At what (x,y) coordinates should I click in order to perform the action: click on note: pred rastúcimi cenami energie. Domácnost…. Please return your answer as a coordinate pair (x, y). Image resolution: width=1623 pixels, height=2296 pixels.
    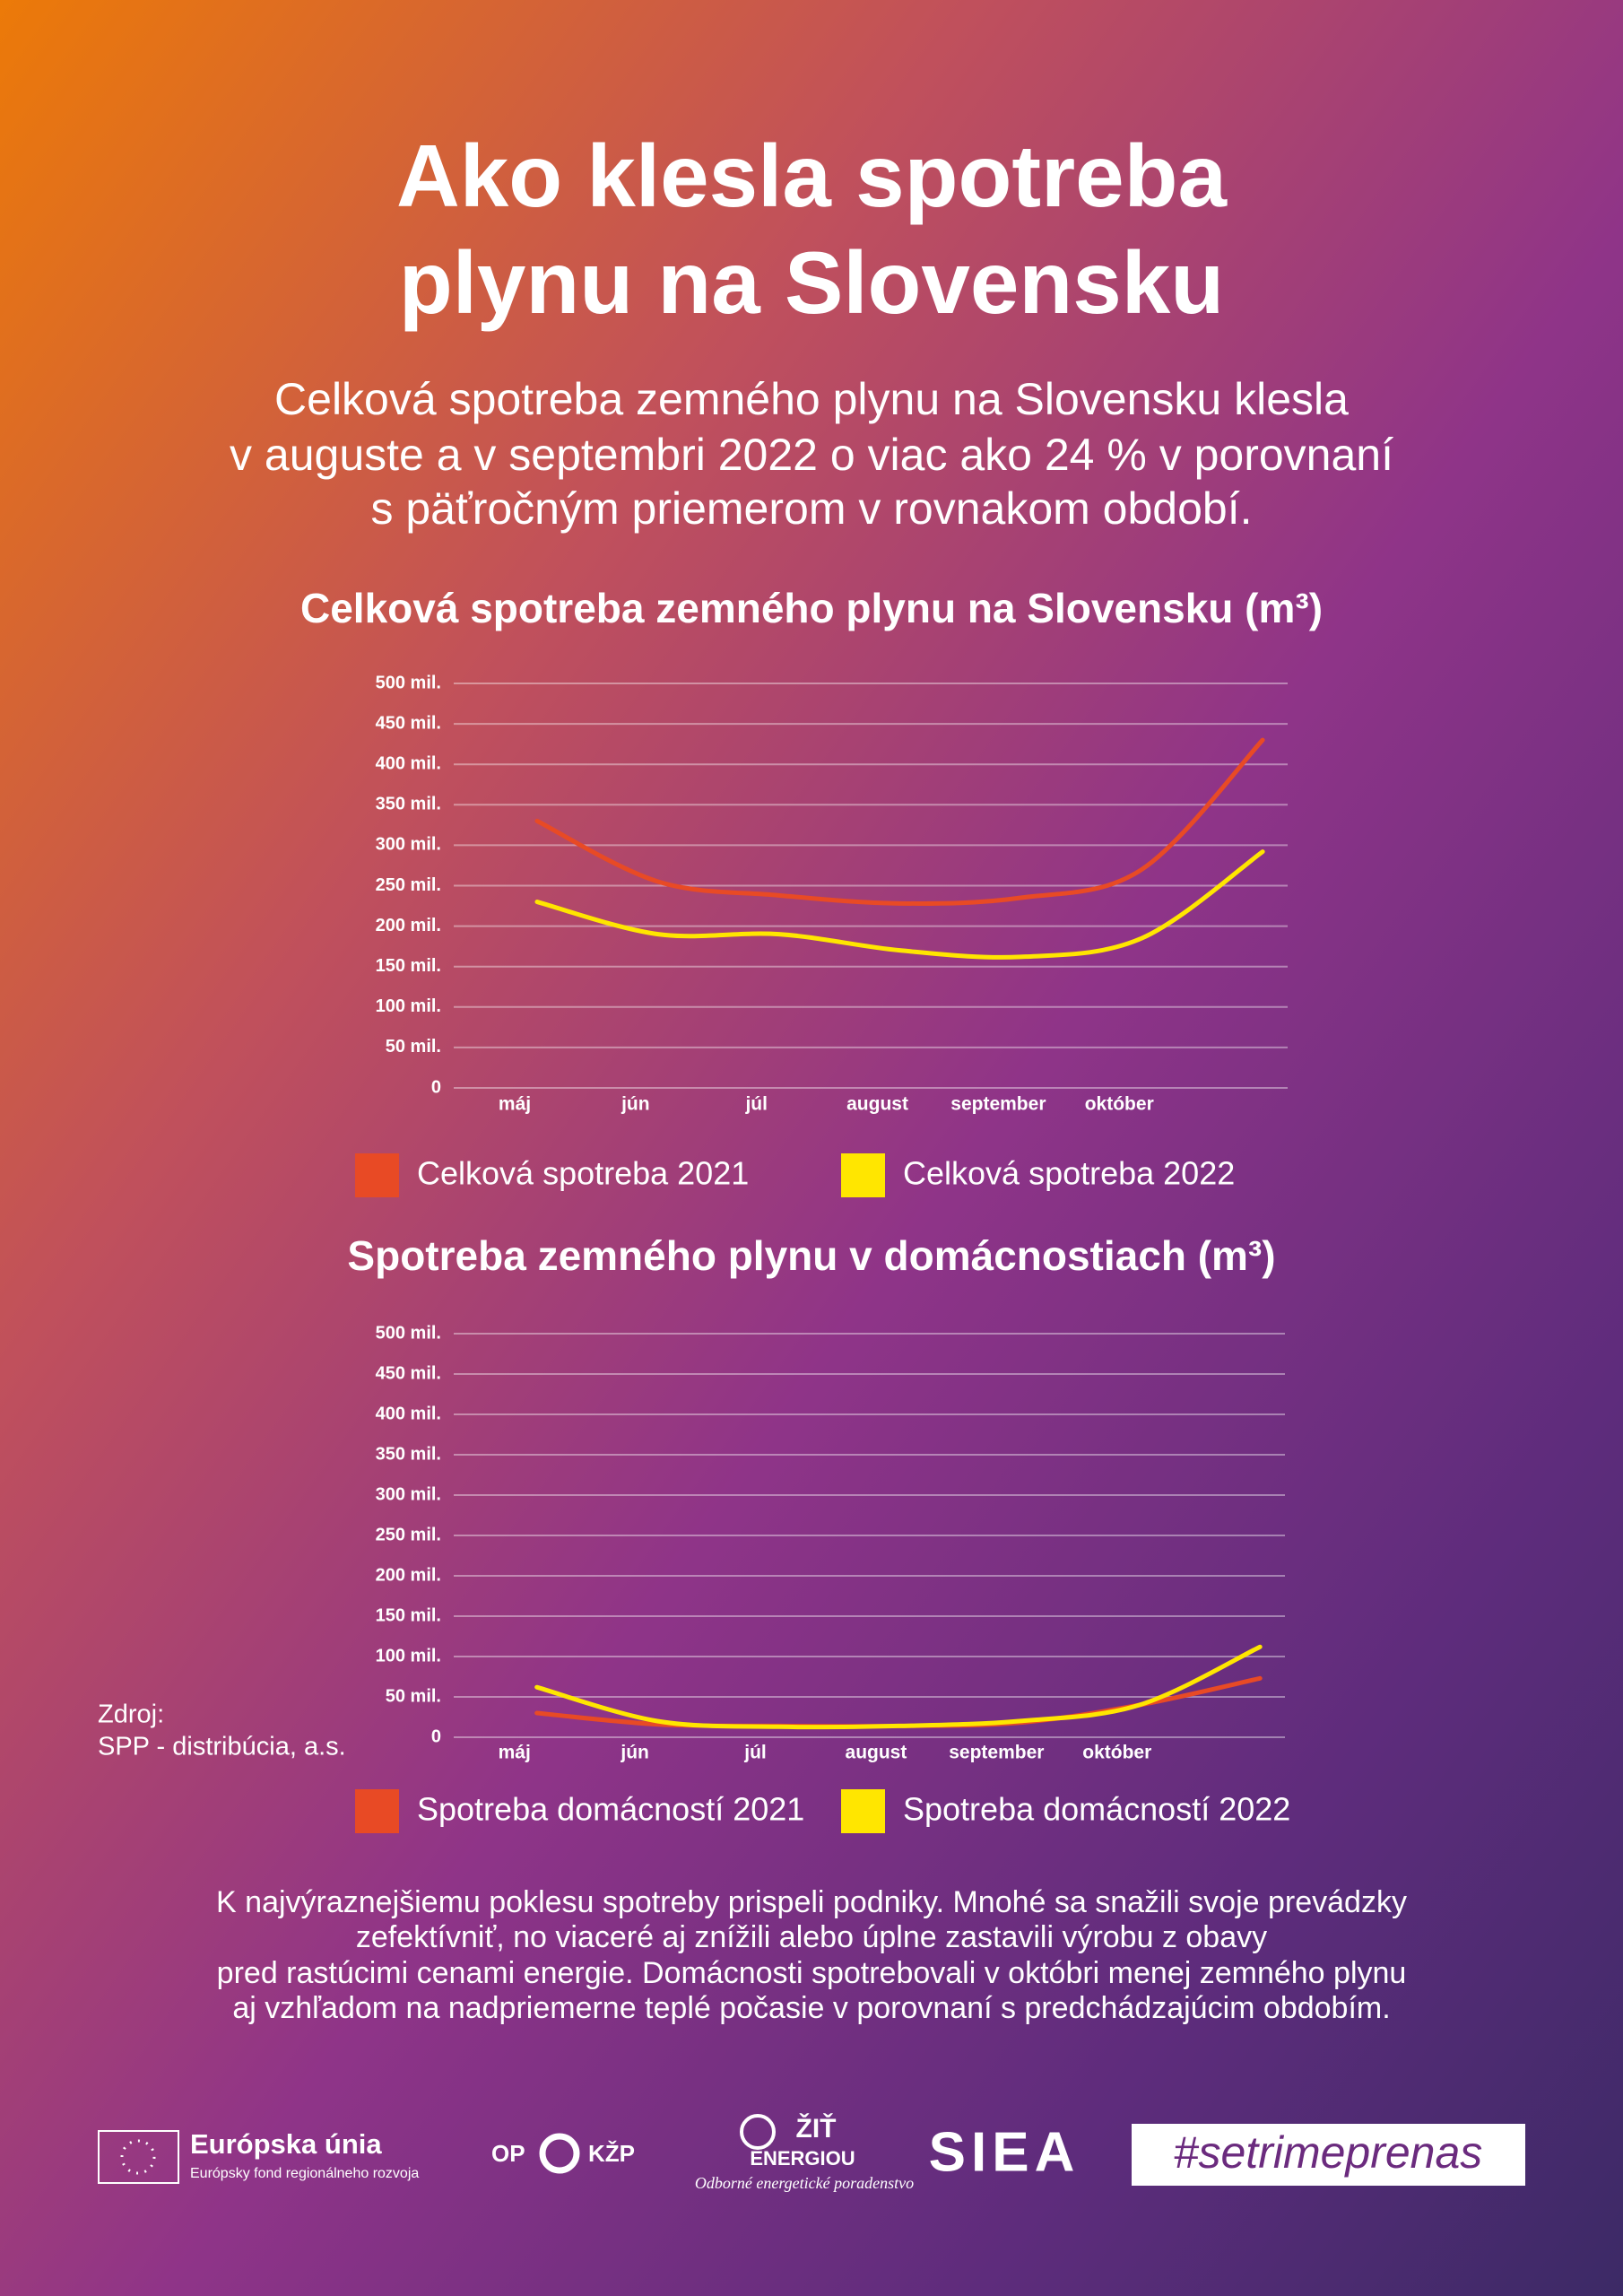
    Looking at the image, I should click on (812, 1973).